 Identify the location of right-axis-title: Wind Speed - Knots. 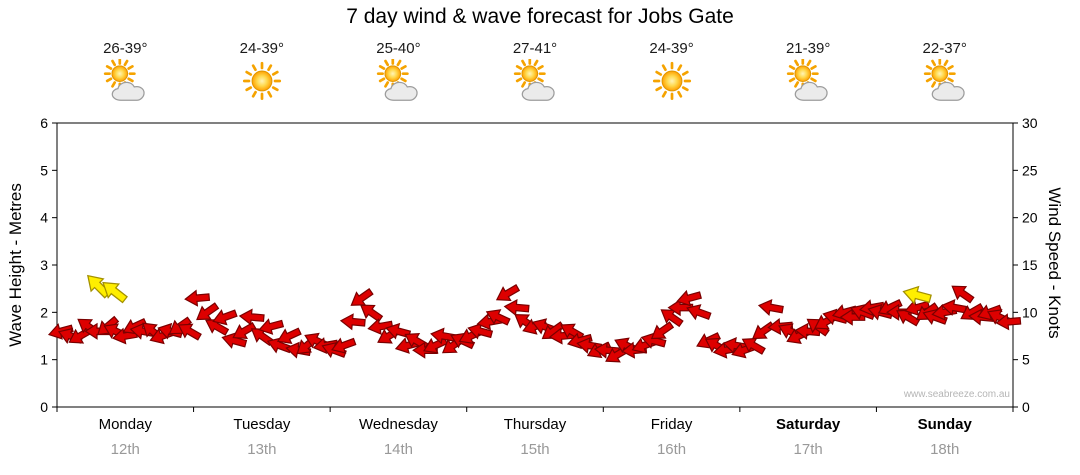
(1054, 263).